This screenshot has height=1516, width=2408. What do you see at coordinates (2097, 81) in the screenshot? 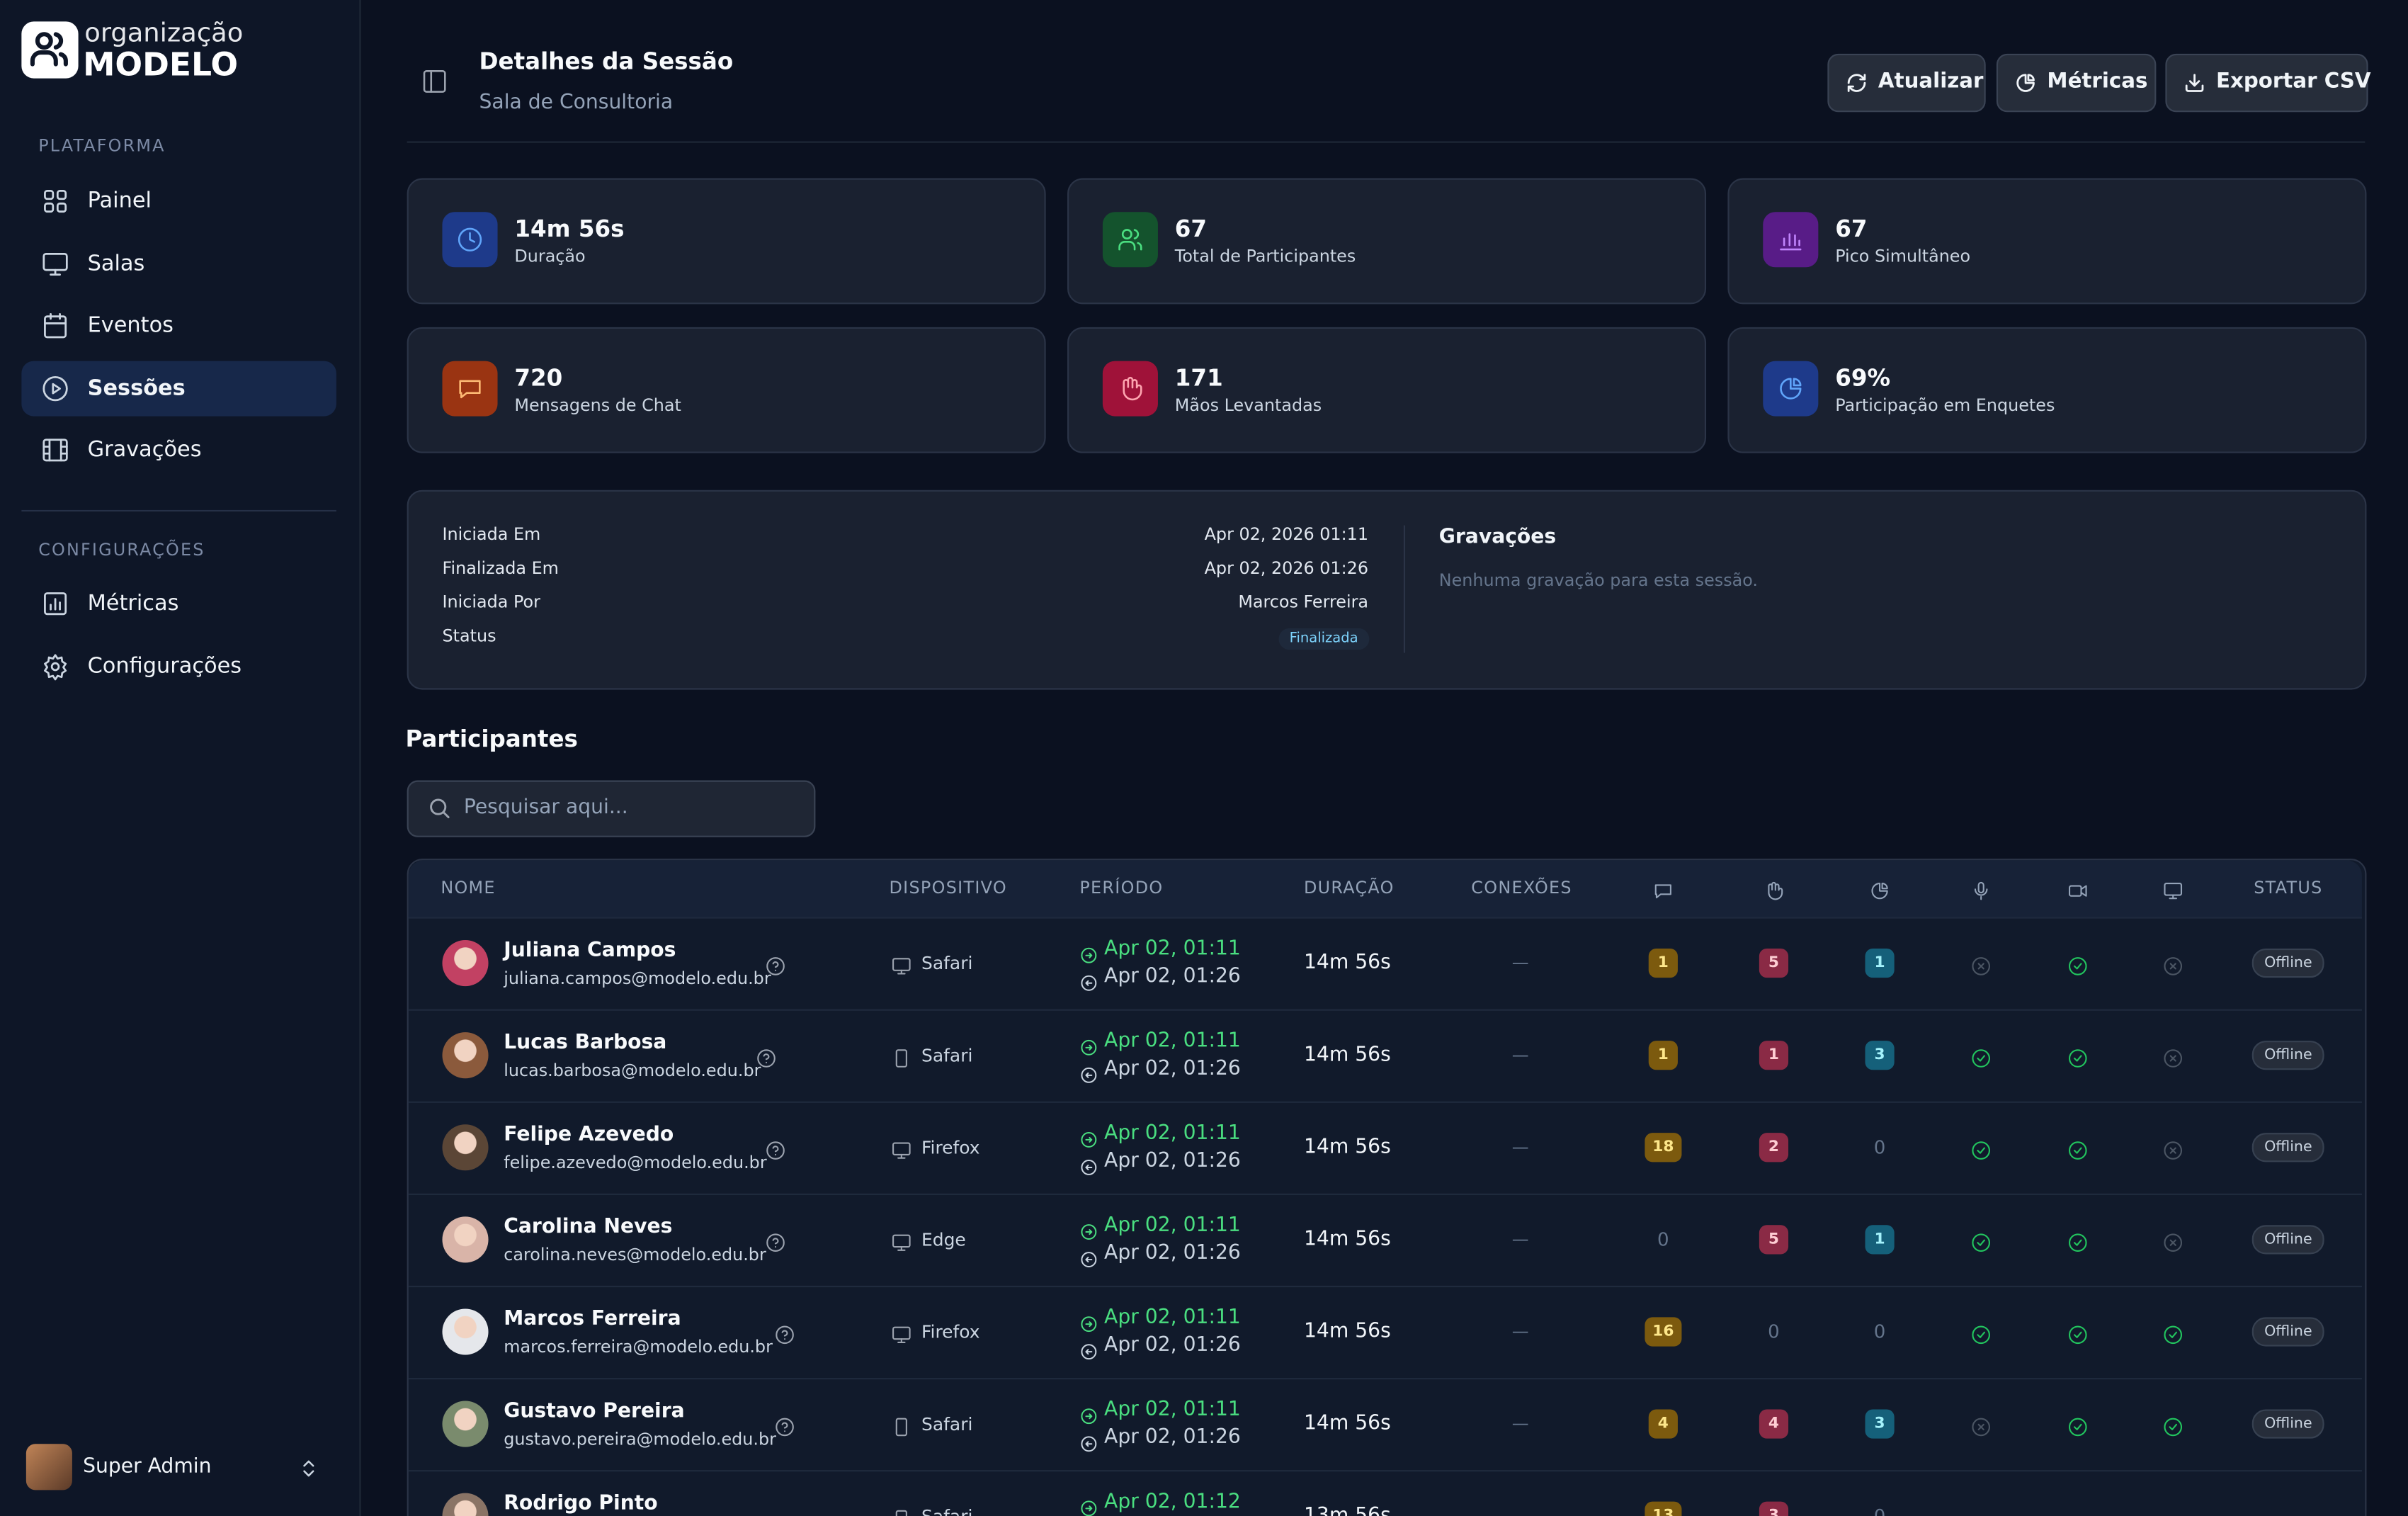
I see `button-label: Métricas` at bounding box center [2097, 81].